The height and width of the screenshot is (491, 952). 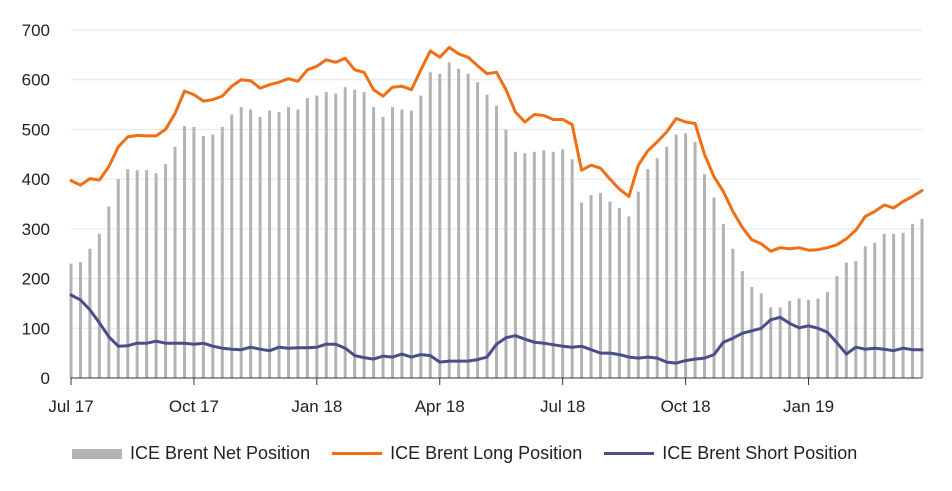 I want to click on x-tick-label: Jul 18, so click(x=562, y=406).